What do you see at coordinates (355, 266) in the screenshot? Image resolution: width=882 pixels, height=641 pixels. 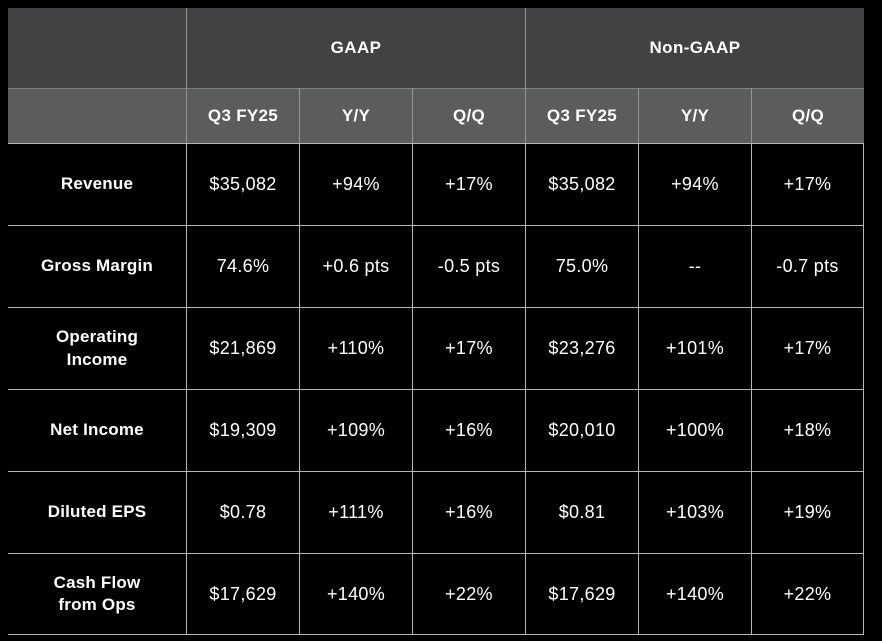 I see `value-cell: +0.6 pts` at bounding box center [355, 266].